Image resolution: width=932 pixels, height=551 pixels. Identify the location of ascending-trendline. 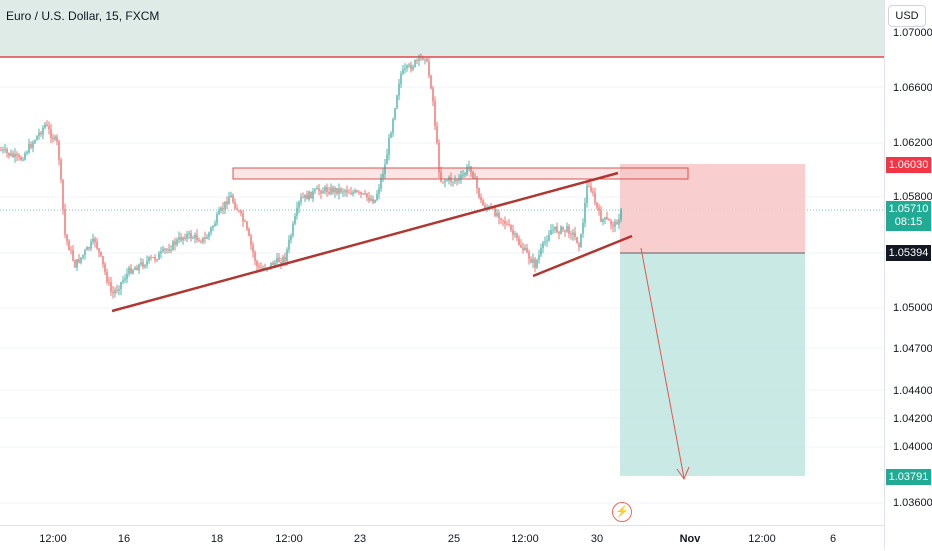
(365, 242).